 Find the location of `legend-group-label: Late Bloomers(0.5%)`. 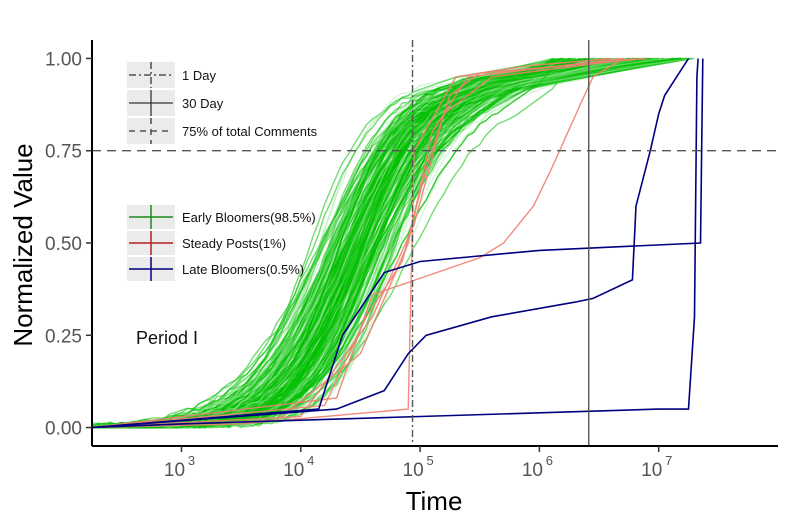

legend-group-label: Late Bloomers(0.5%) is located at coordinates (243, 269).